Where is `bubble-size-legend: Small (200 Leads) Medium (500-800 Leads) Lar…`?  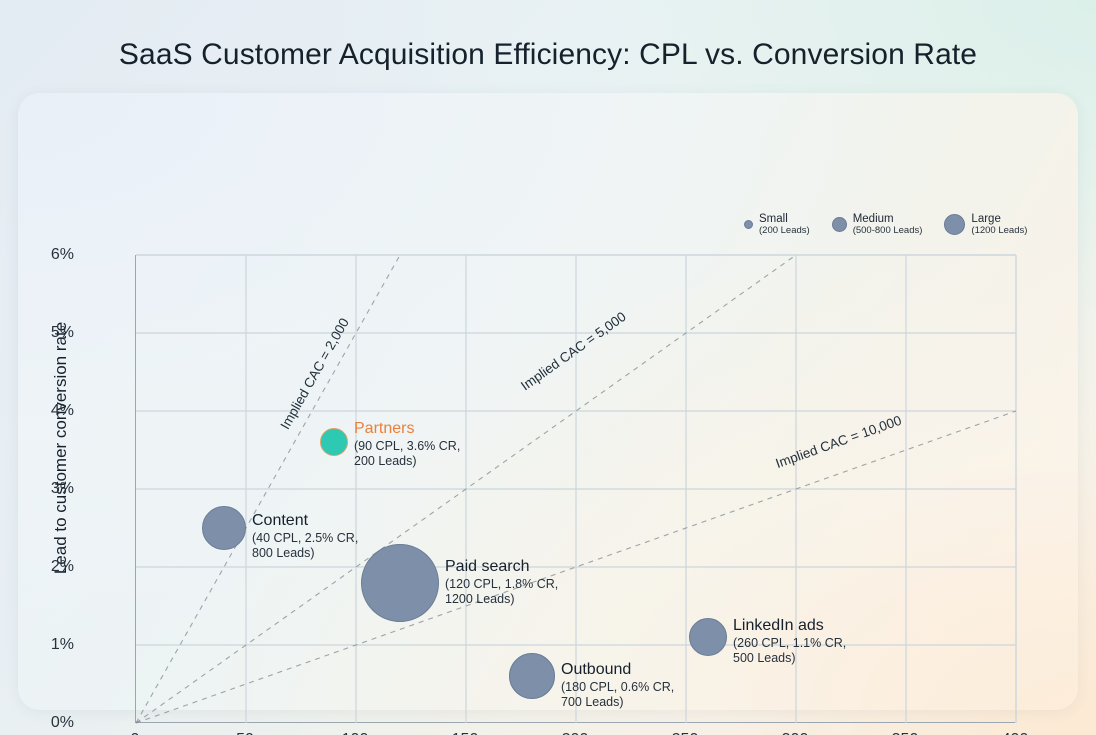
bubble-size-legend: Small (200 Leads) Medium (500-800 Leads) Lar… is located at coordinates (885, 225).